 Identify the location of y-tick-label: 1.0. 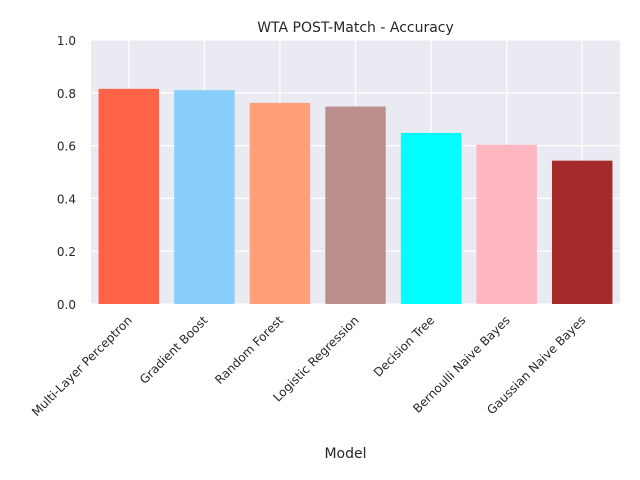
(66, 41).